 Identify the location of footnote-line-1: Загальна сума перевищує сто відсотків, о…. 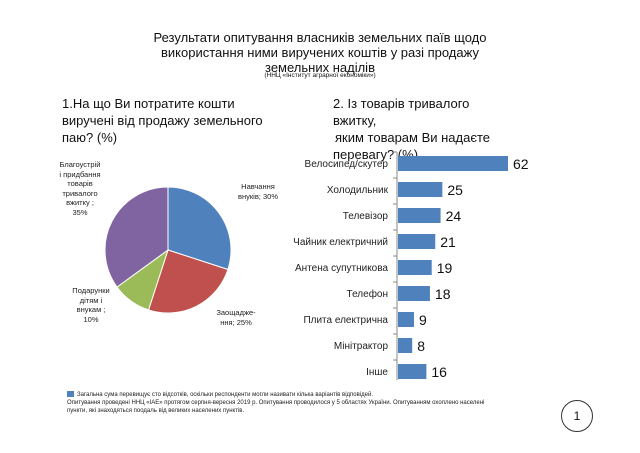
(302, 395).